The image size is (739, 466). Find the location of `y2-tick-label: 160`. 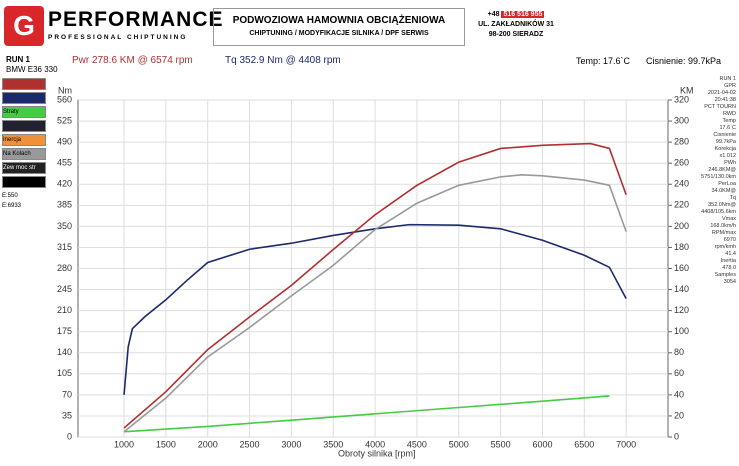

y2-tick-label: 160 is located at coordinates (681, 268).